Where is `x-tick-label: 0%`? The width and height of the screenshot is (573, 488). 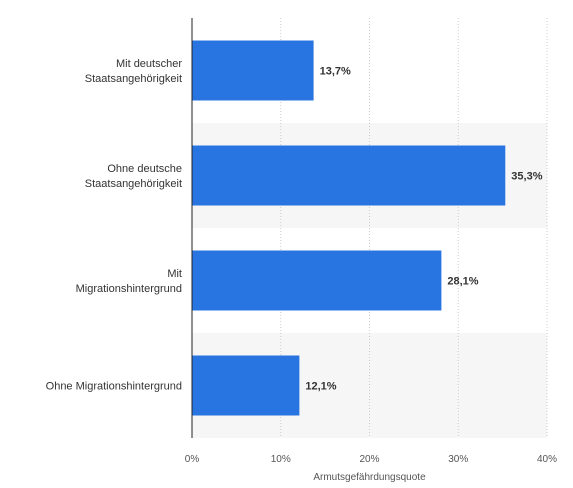
x-tick-label: 0% is located at coordinates (192, 459).